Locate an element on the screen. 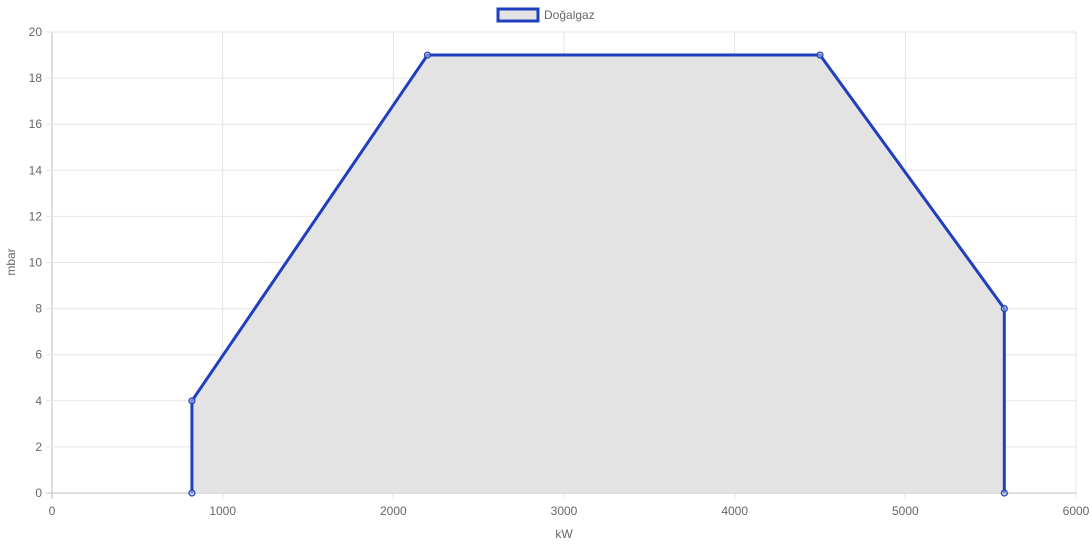 The image size is (1092, 546). y-axis-title: mbar is located at coordinates (11, 261).